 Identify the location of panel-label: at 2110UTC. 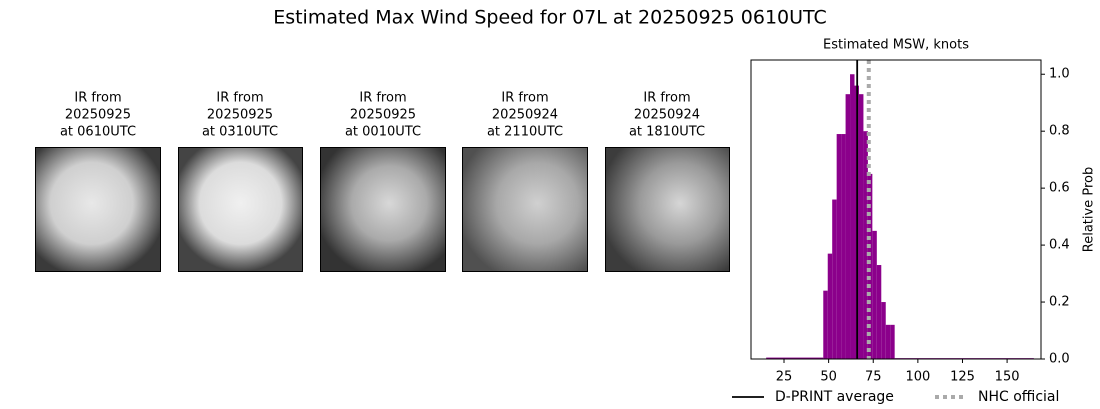
(525, 132).